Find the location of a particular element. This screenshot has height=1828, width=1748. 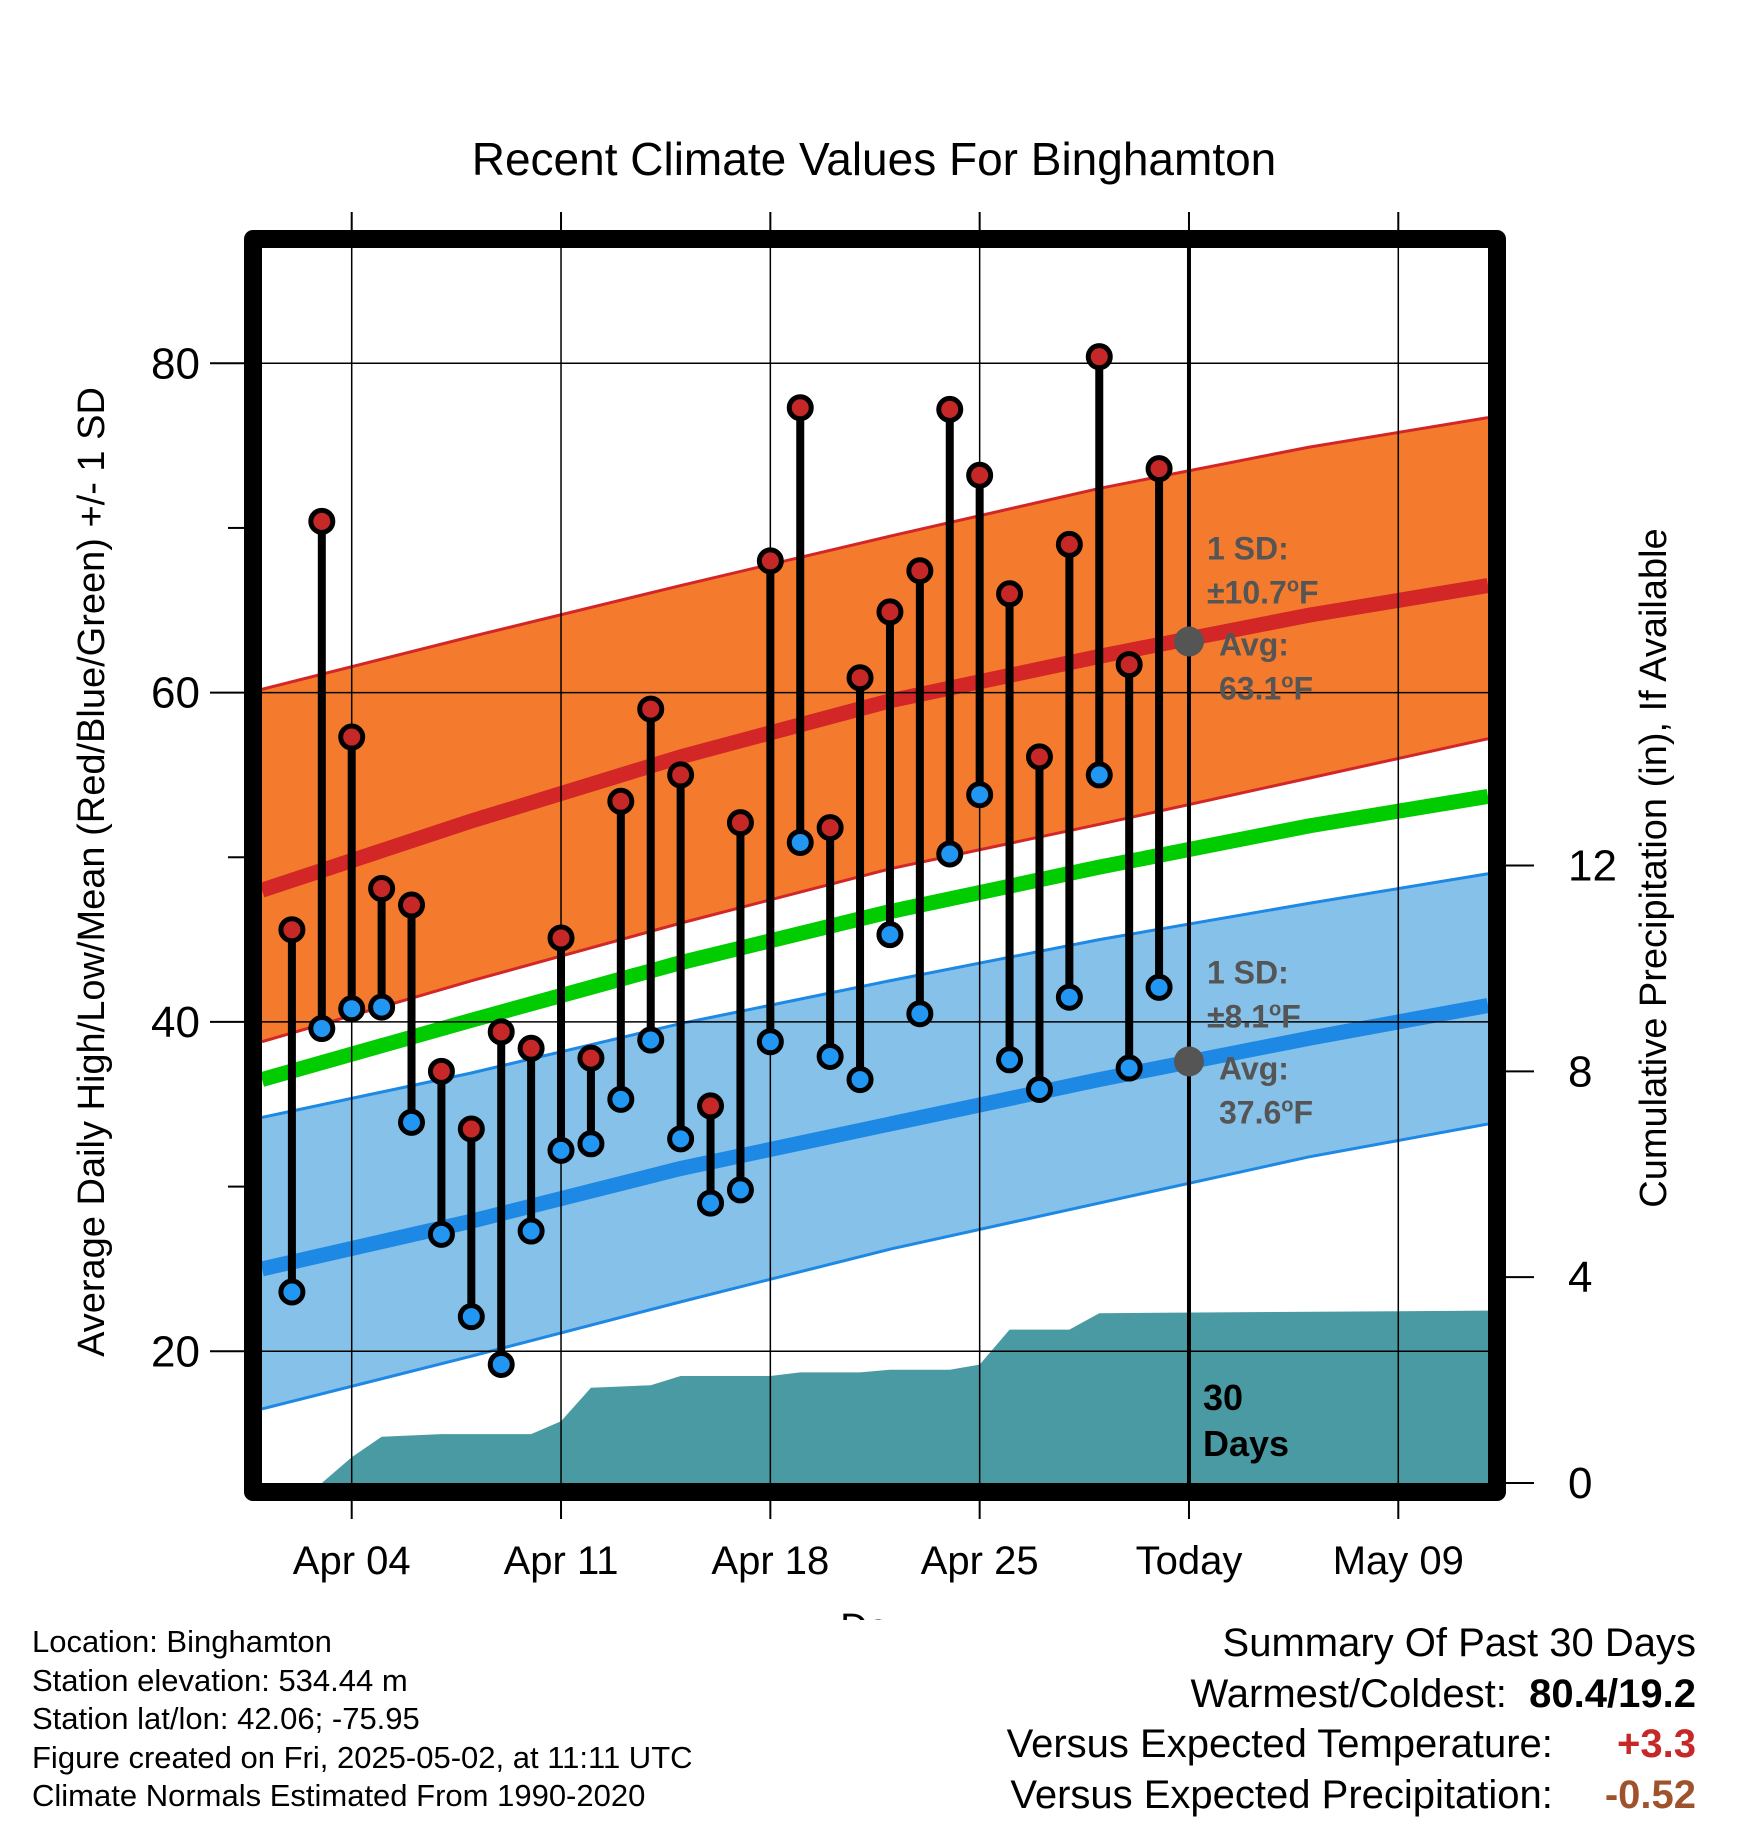

latlon-text: Station lat/lon: 42.06; -75.95 is located at coordinates (226, 1718).